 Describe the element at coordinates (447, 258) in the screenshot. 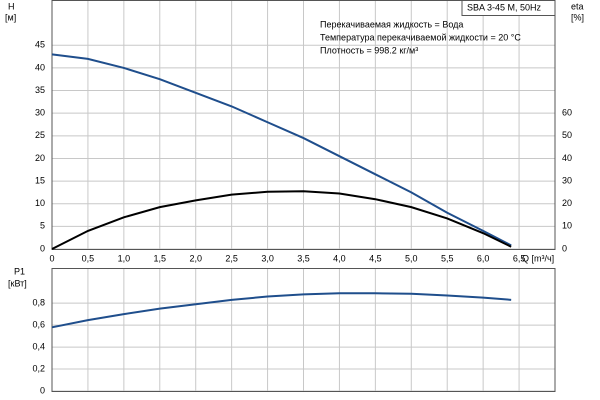

I see `x-tick-label: 5,5` at that location.